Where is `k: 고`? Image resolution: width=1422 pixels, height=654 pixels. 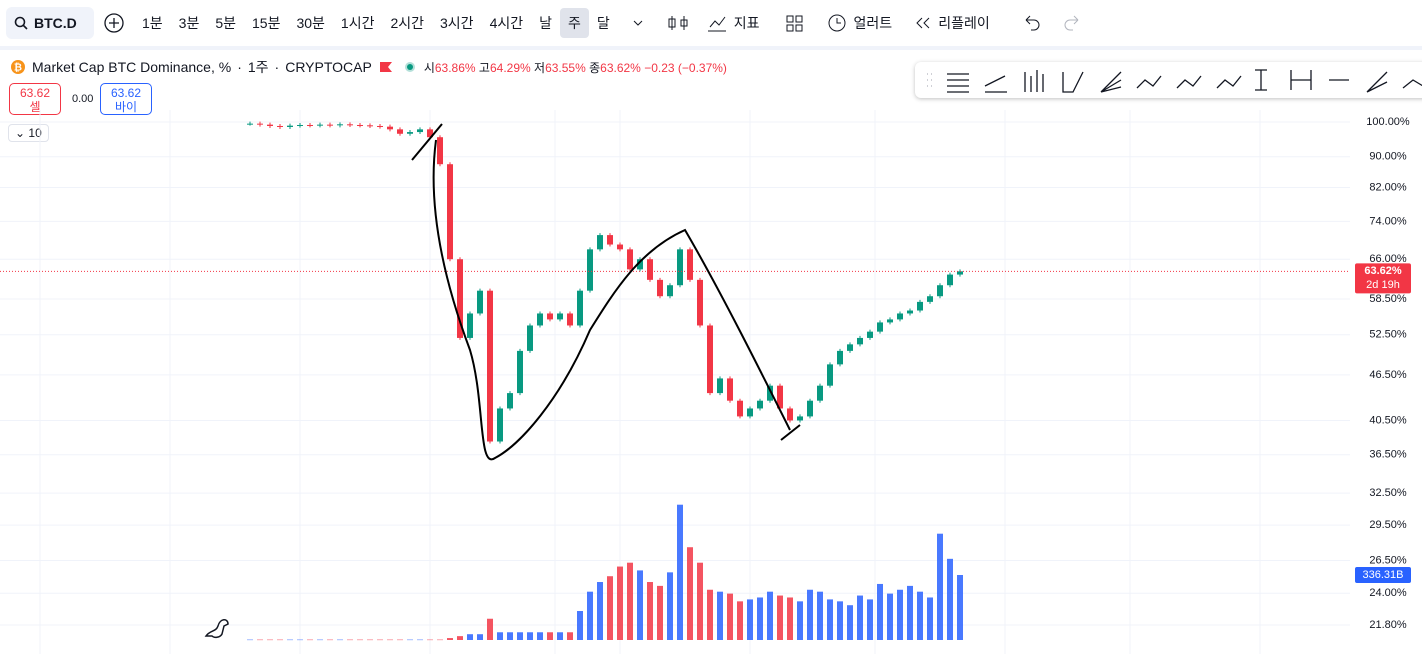 k: 고 is located at coordinates (484, 67).